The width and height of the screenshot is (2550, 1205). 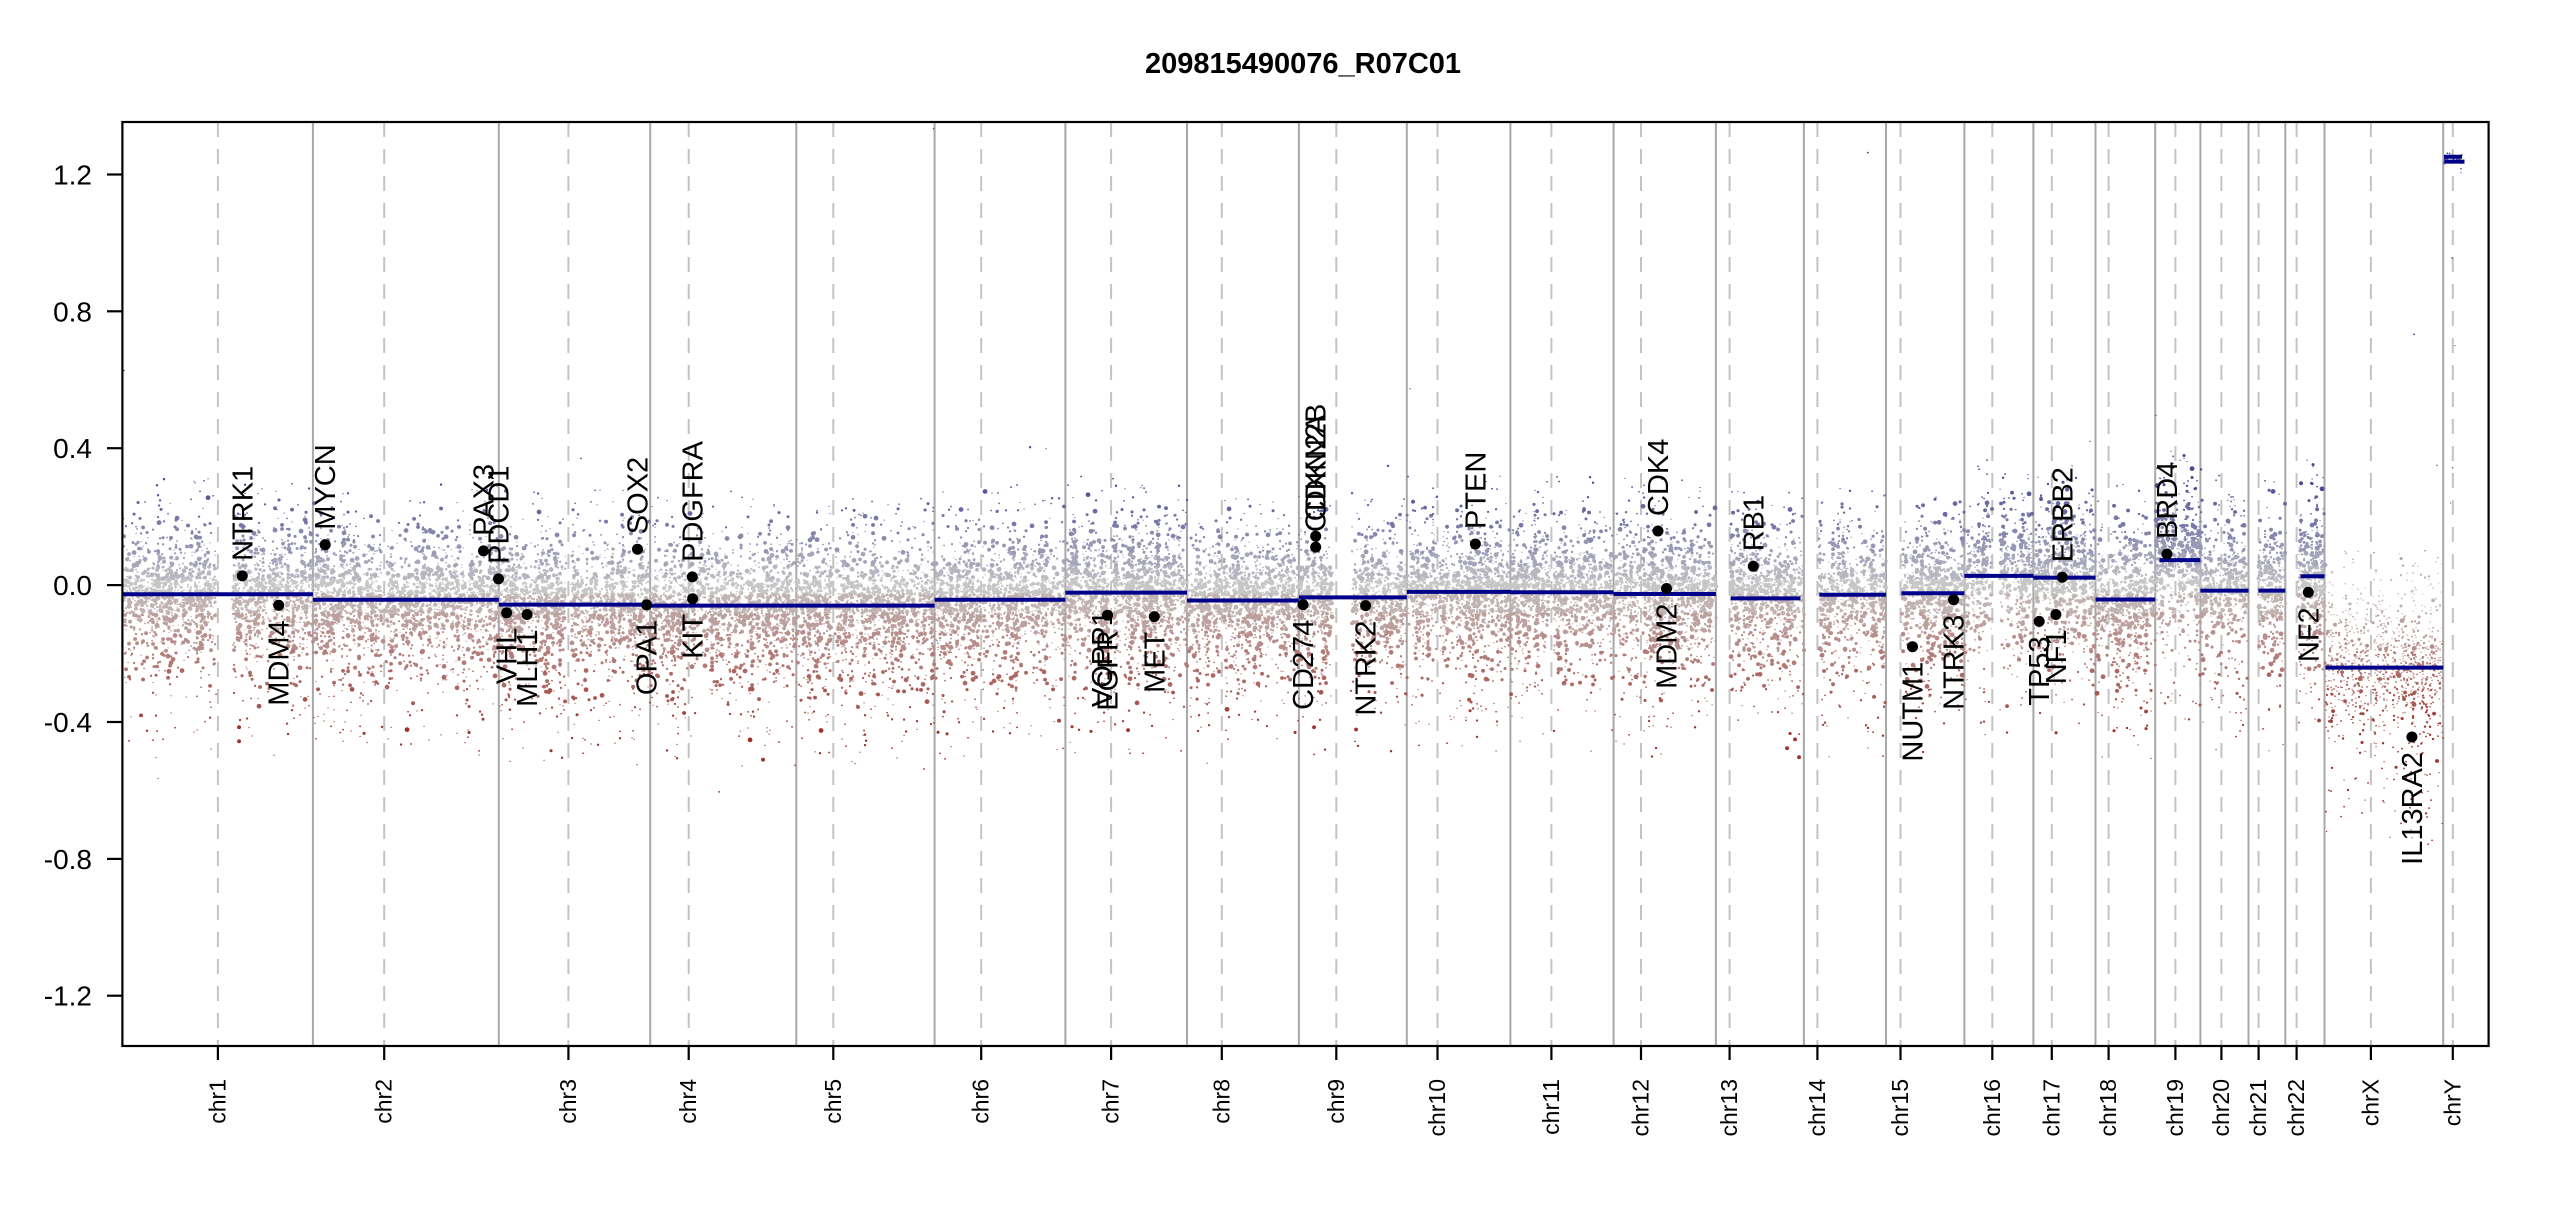 I want to click on svg-text: chr14, so click(x=1817, y=1108).